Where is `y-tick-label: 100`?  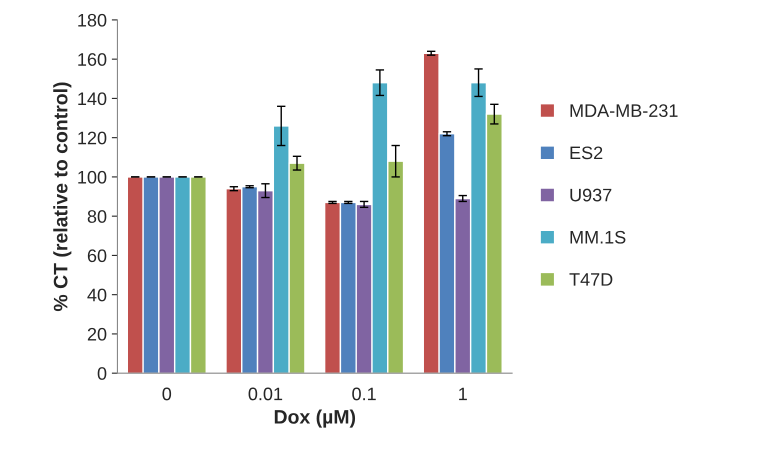 y-tick-label: 100 is located at coordinates (92, 177).